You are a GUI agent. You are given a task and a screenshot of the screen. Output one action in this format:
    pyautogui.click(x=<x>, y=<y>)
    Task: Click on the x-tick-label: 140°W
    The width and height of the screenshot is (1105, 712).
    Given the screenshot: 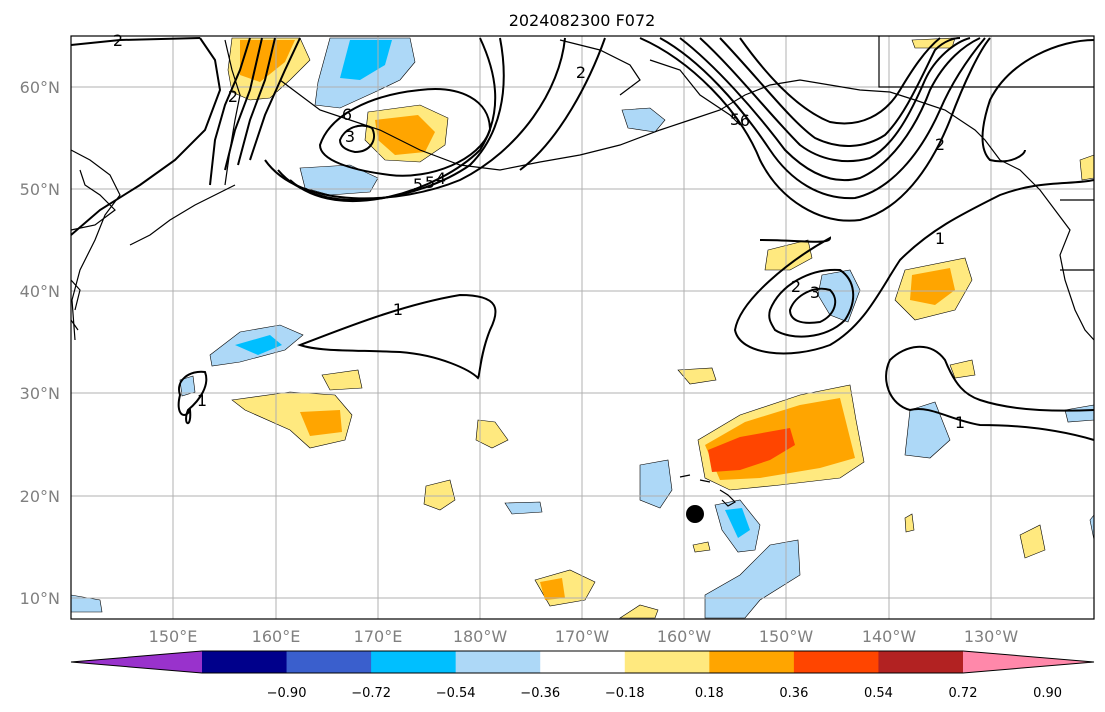 What is the action you would take?
    pyautogui.click(x=889, y=636)
    